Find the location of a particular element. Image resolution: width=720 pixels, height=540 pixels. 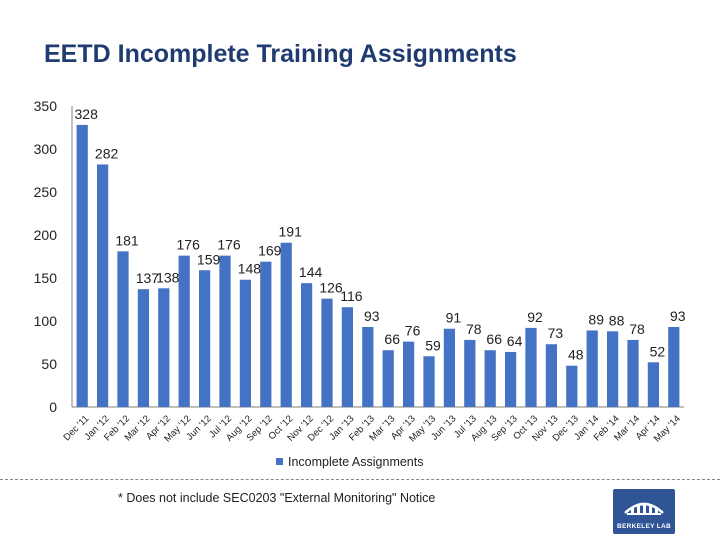

data-label: 137 is located at coordinates (148, 278).